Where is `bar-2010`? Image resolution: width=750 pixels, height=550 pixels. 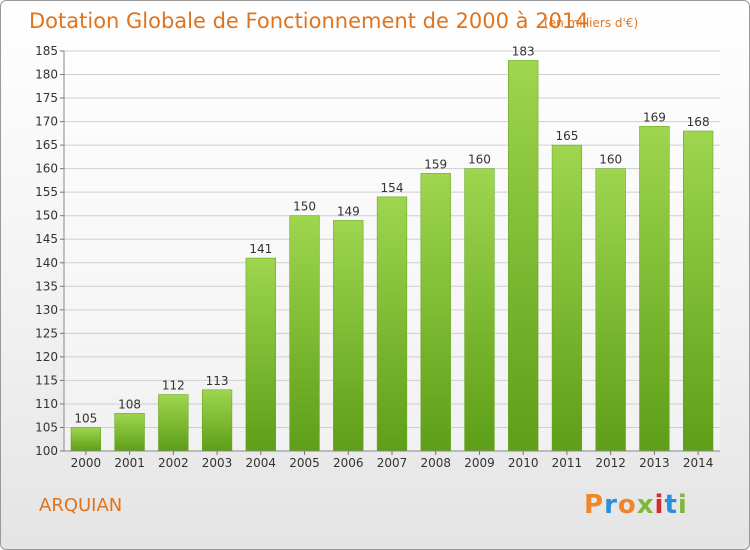
bar-2010 is located at coordinates (523, 256).